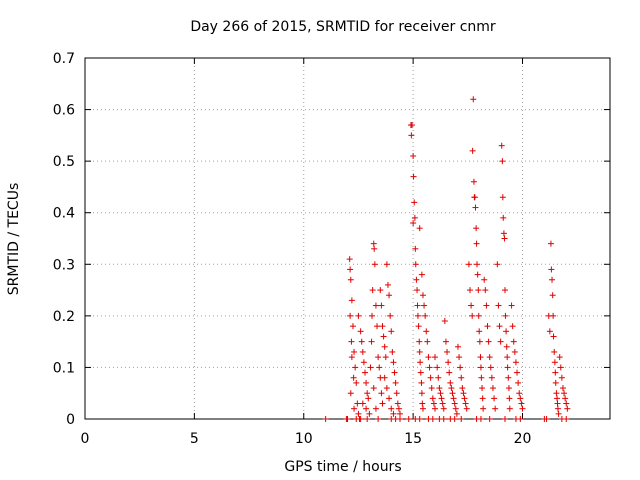  What do you see at coordinates (64, 162) in the screenshot?
I see `y-tick-label: 0.5` at bounding box center [64, 162].